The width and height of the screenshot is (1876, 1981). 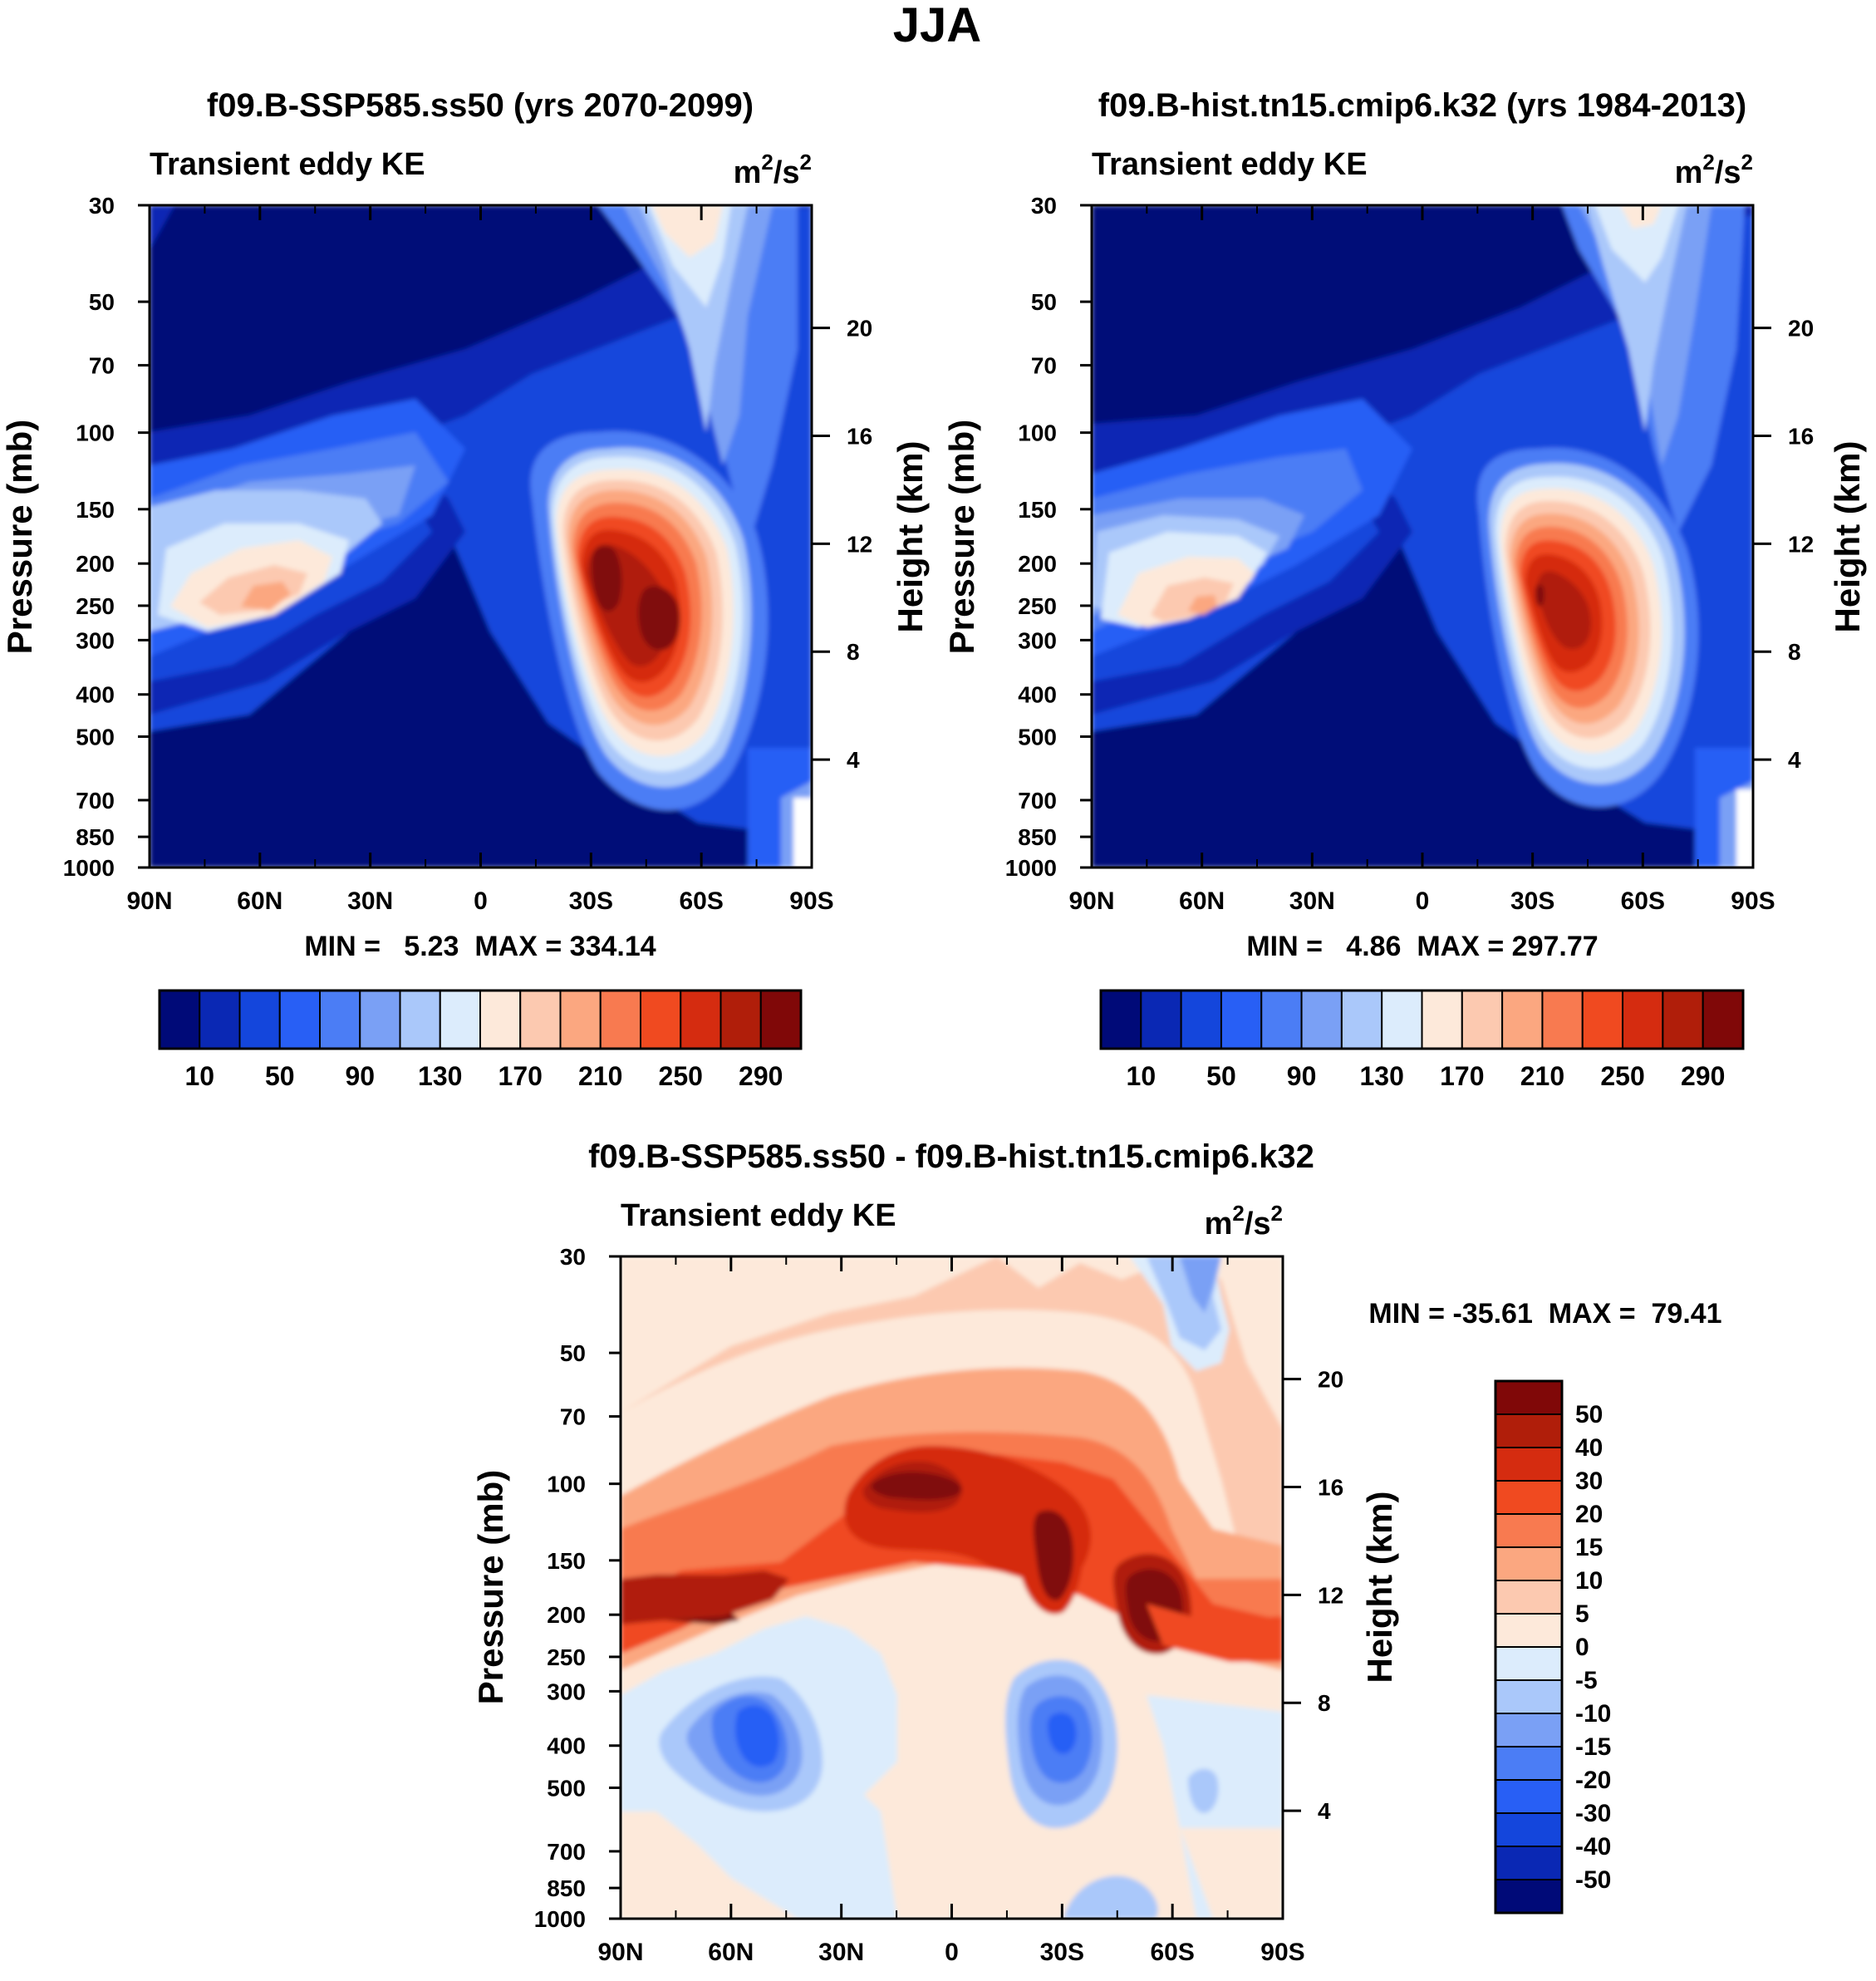 What do you see at coordinates (1801, 544) in the screenshot?
I see `y-right-tick-label: 12` at bounding box center [1801, 544].